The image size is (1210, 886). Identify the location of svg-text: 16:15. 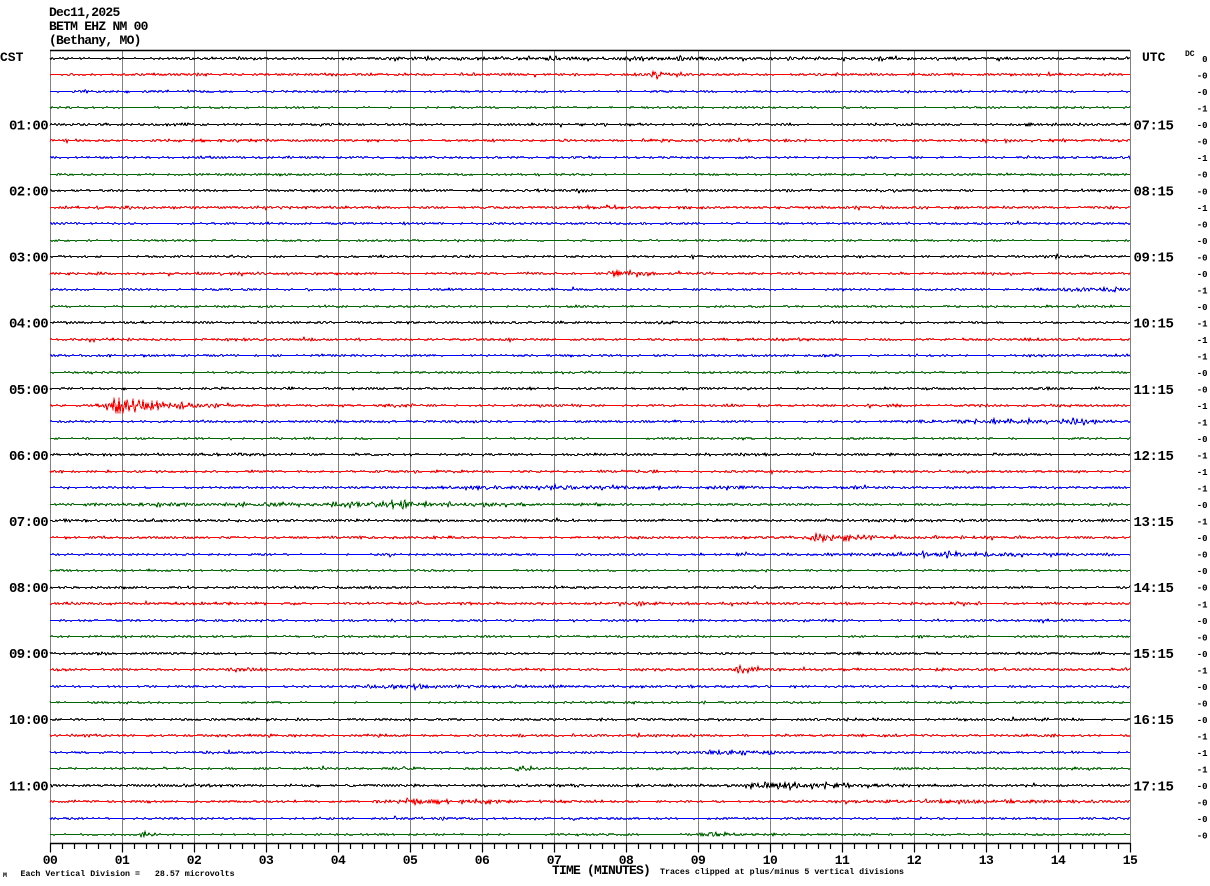
(1154, 721).